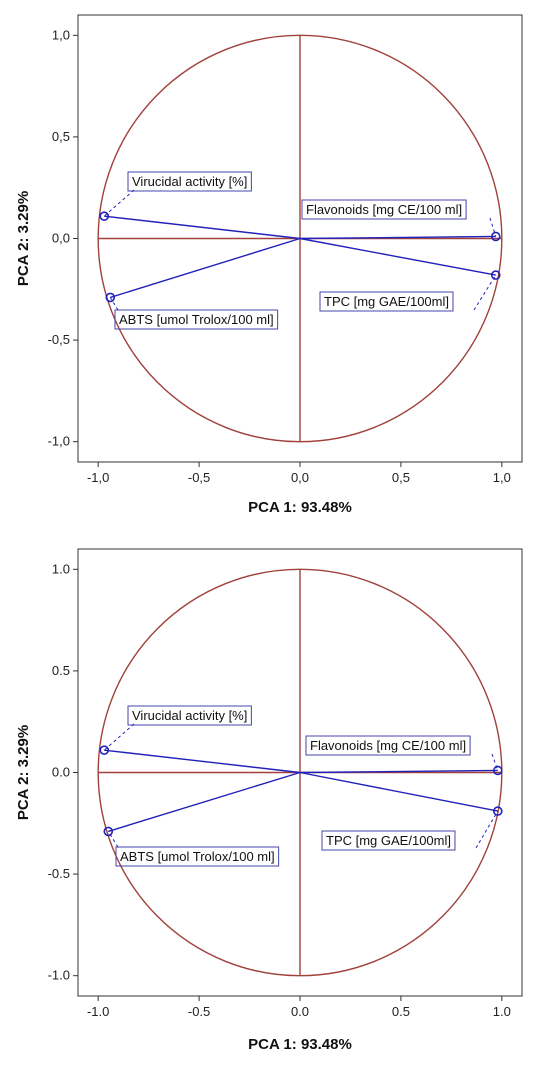 This screenshot has height=1068, width=550. I want to click on y-tick-label: 0.0, so click(61, 772).